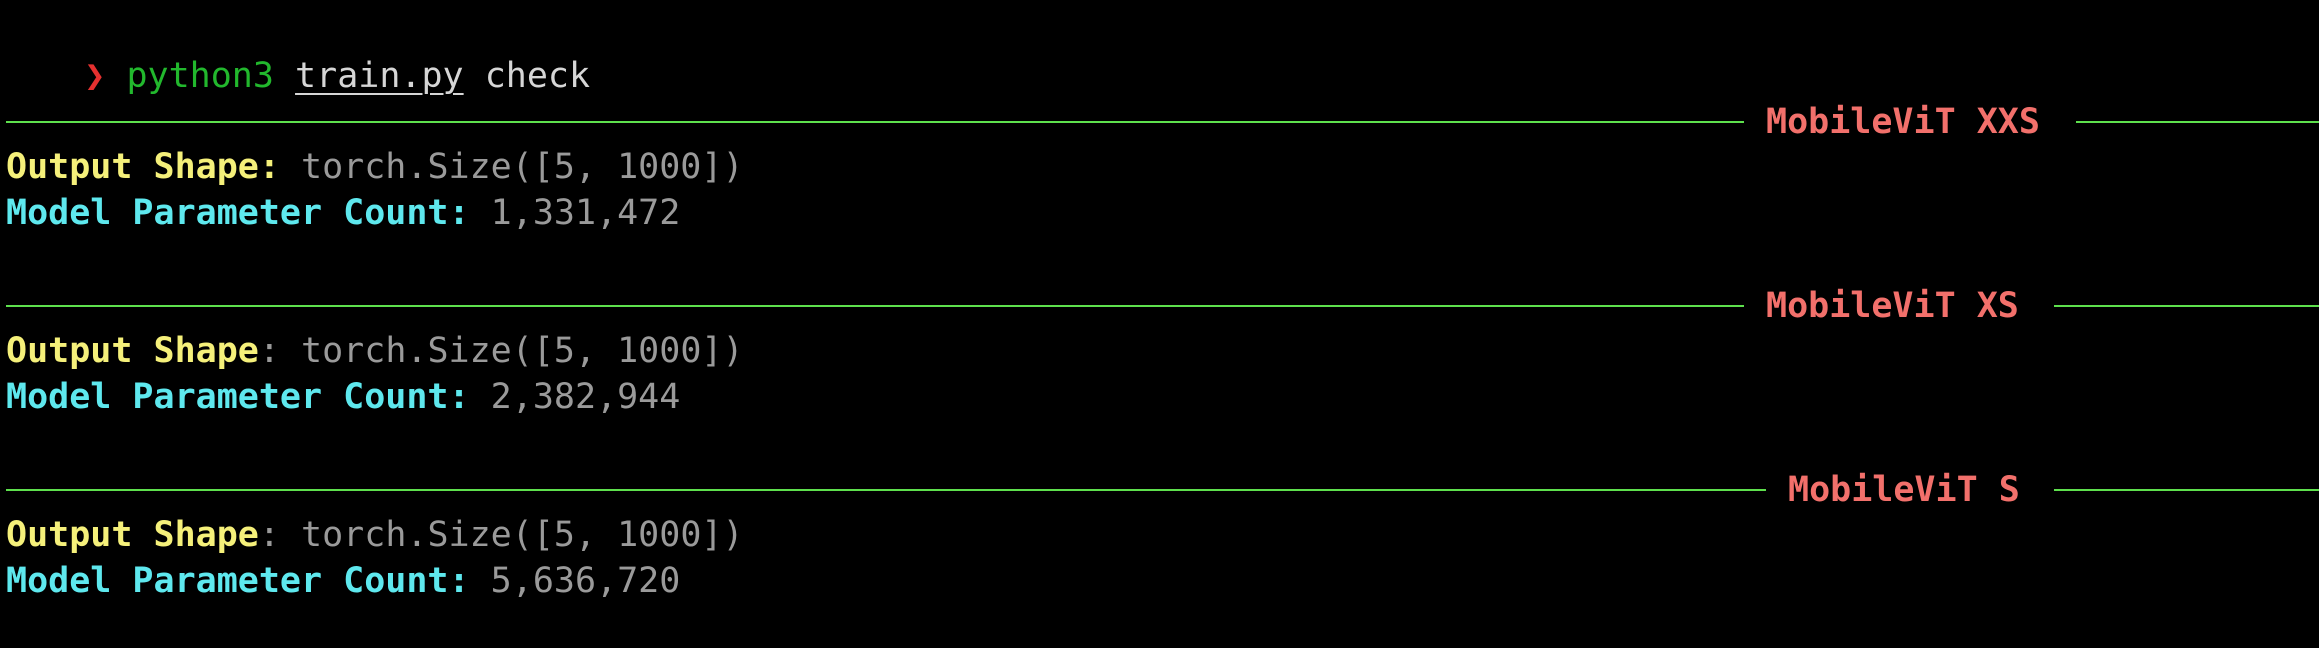  I want to click on param-count-line: Model Parameter Count: 2,382,944, so click(343, 397).